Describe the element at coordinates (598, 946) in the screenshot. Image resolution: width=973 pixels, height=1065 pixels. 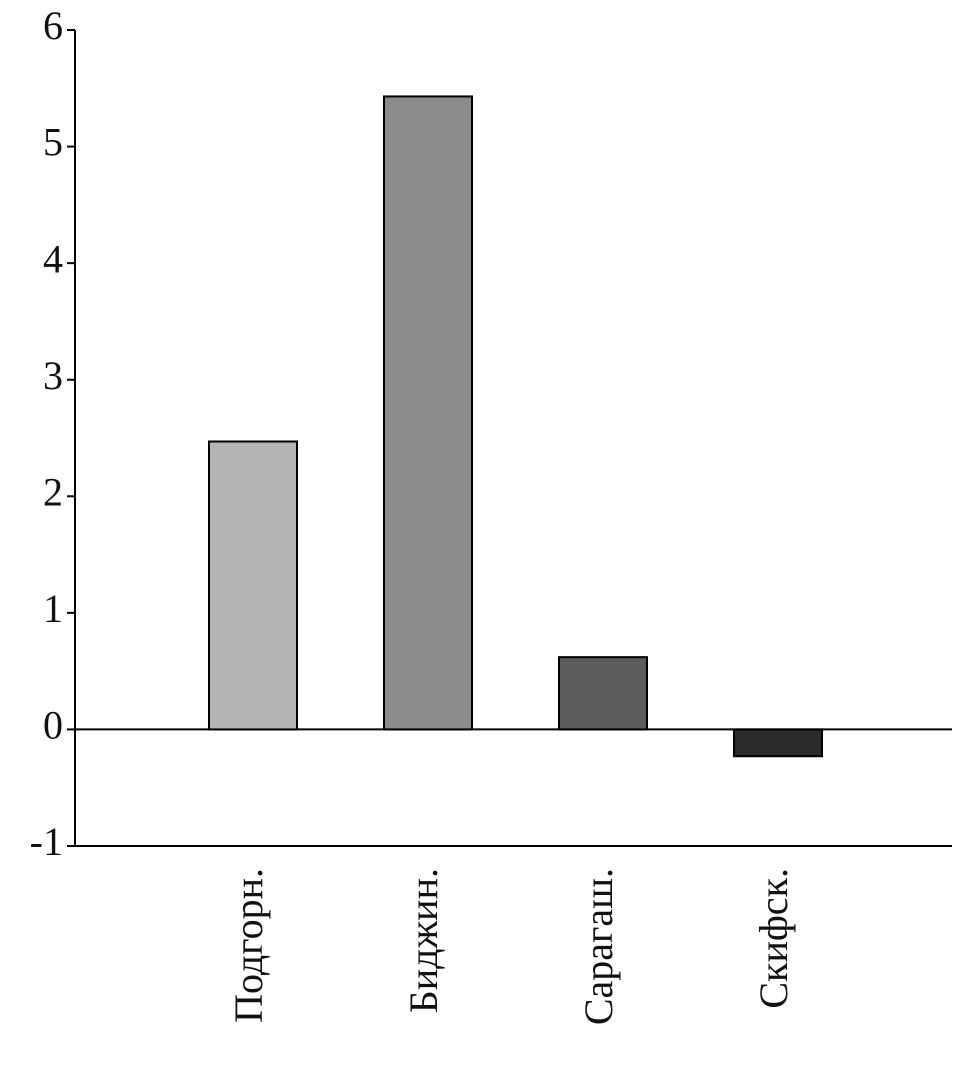
I see `x-tick-label: Сарагаш.` at that location.